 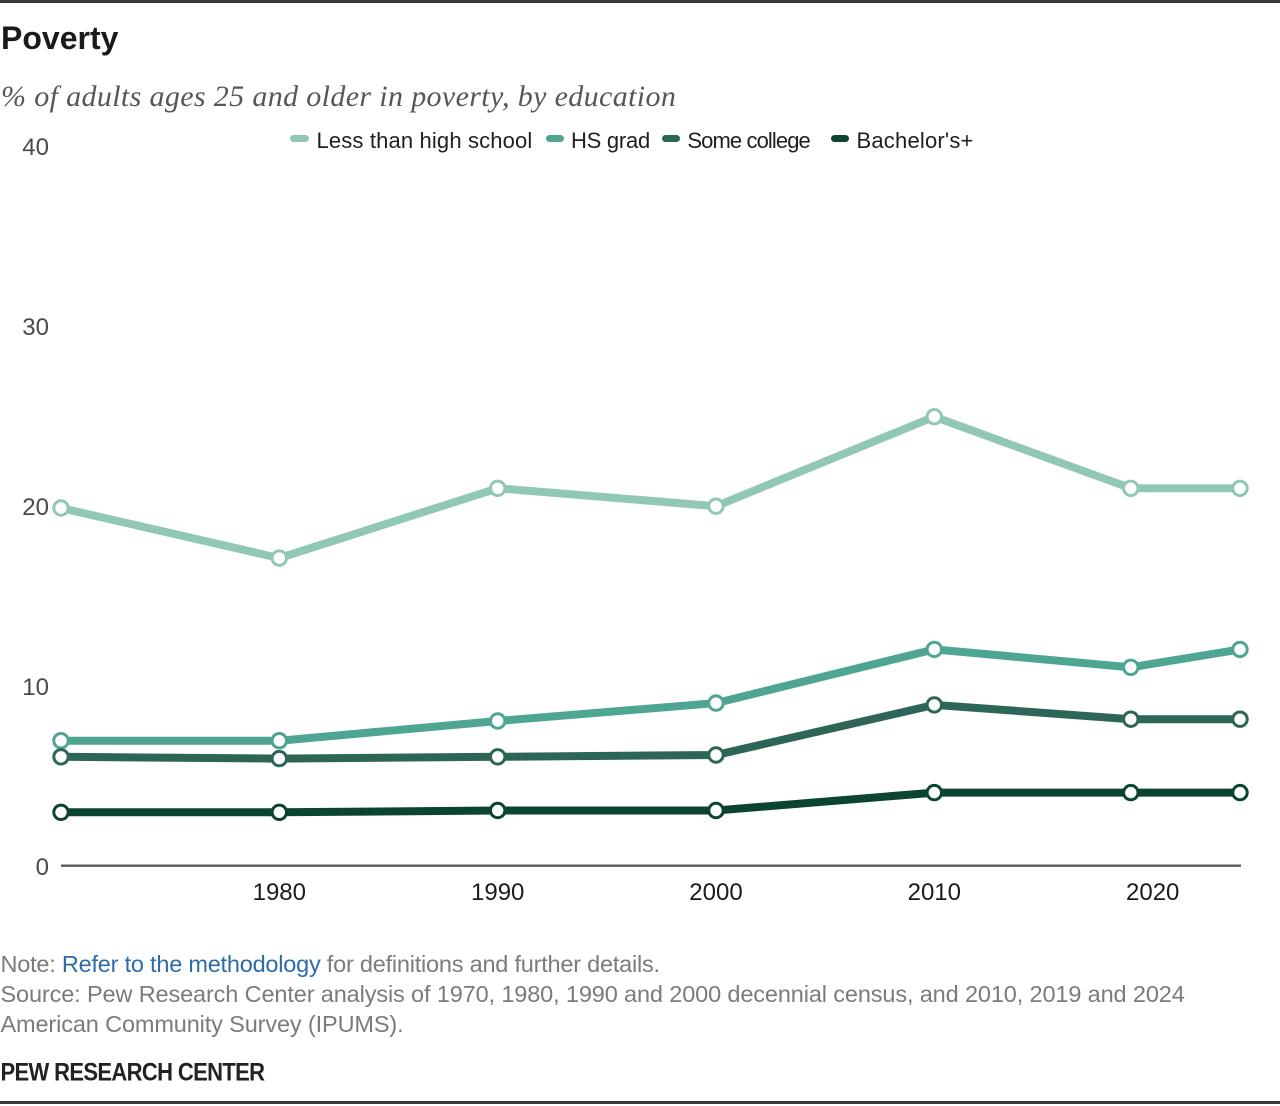 What do you see at coordinates (35, 507) in the screenshot?
I see `svg-text: 20` at bounding box center [35, 507].